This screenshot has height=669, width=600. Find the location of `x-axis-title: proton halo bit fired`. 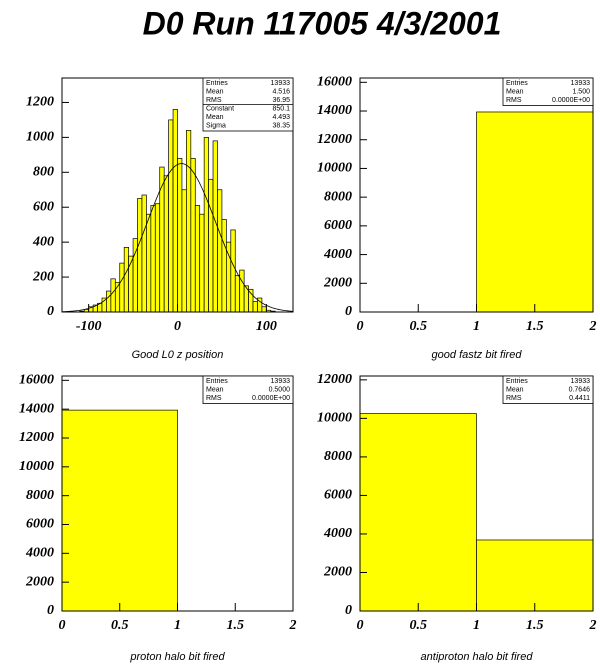

x-axis-title: proton halo bit fired is located at coordinates (177, 657).